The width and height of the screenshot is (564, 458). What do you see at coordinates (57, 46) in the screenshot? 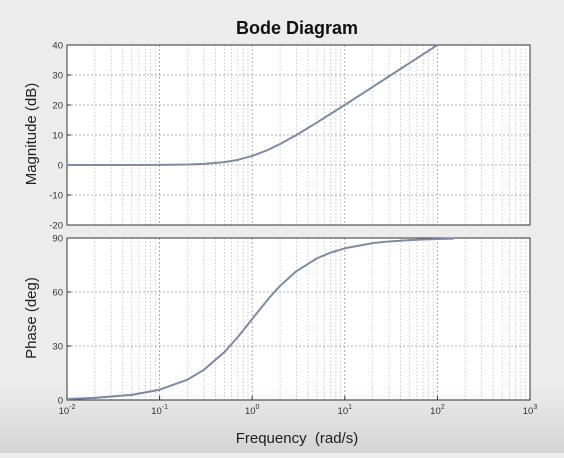
I see `magnitude-y-tick-label: 40` at bounding box center [57, 46].